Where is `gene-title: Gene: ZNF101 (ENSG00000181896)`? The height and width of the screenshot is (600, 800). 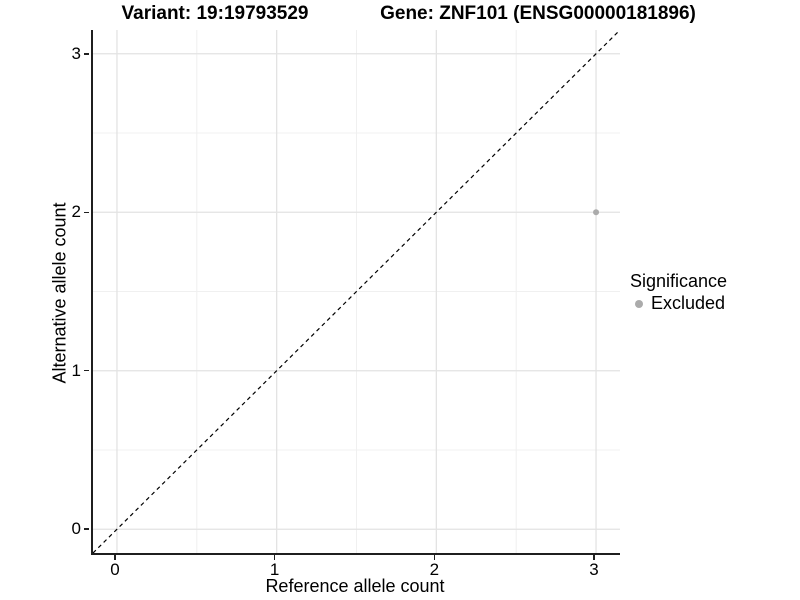 gene-title: Gene: ZNF101 (ENSG00000181896) is located at coordinates (538, 13).